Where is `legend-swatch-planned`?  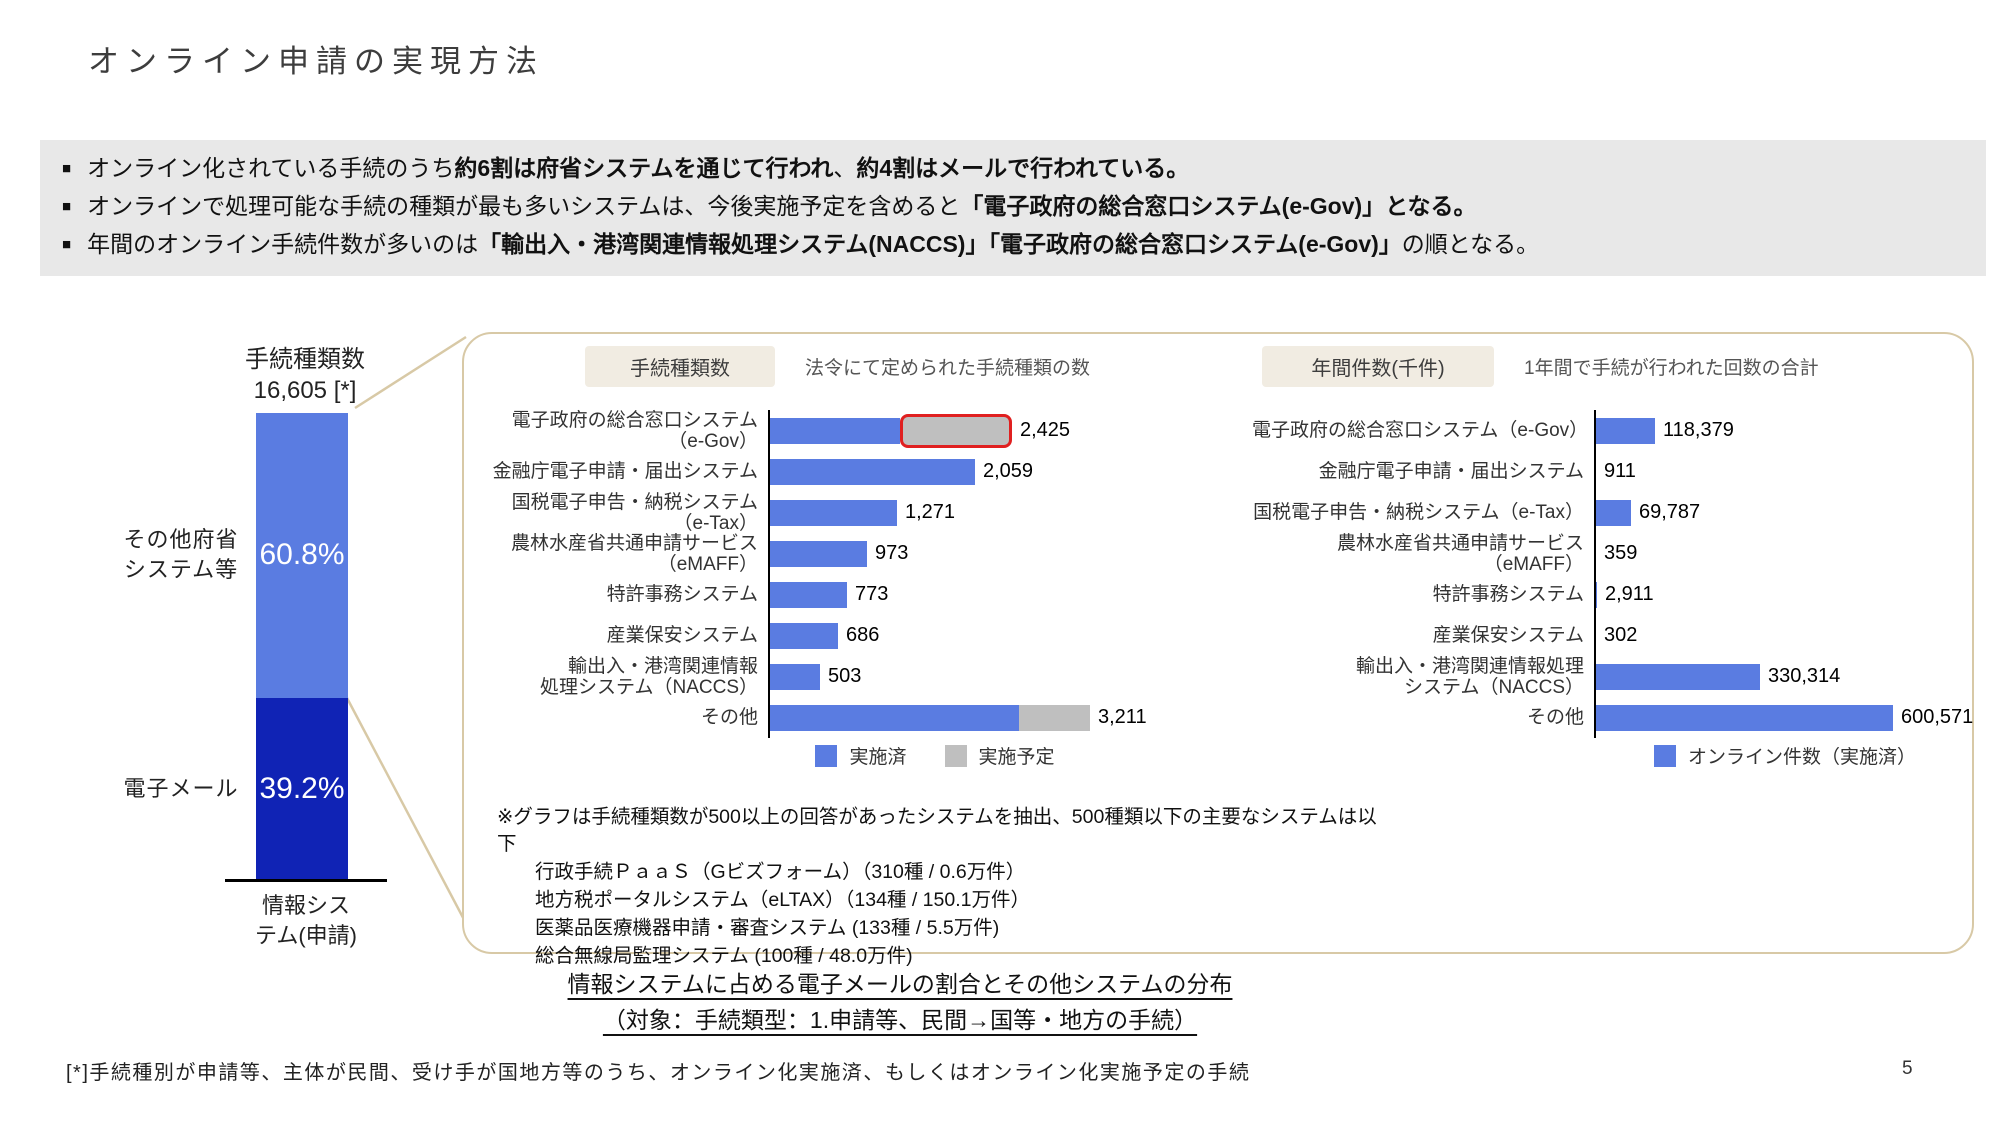 legend-swatch-planned is located at coordinates (955, 755).